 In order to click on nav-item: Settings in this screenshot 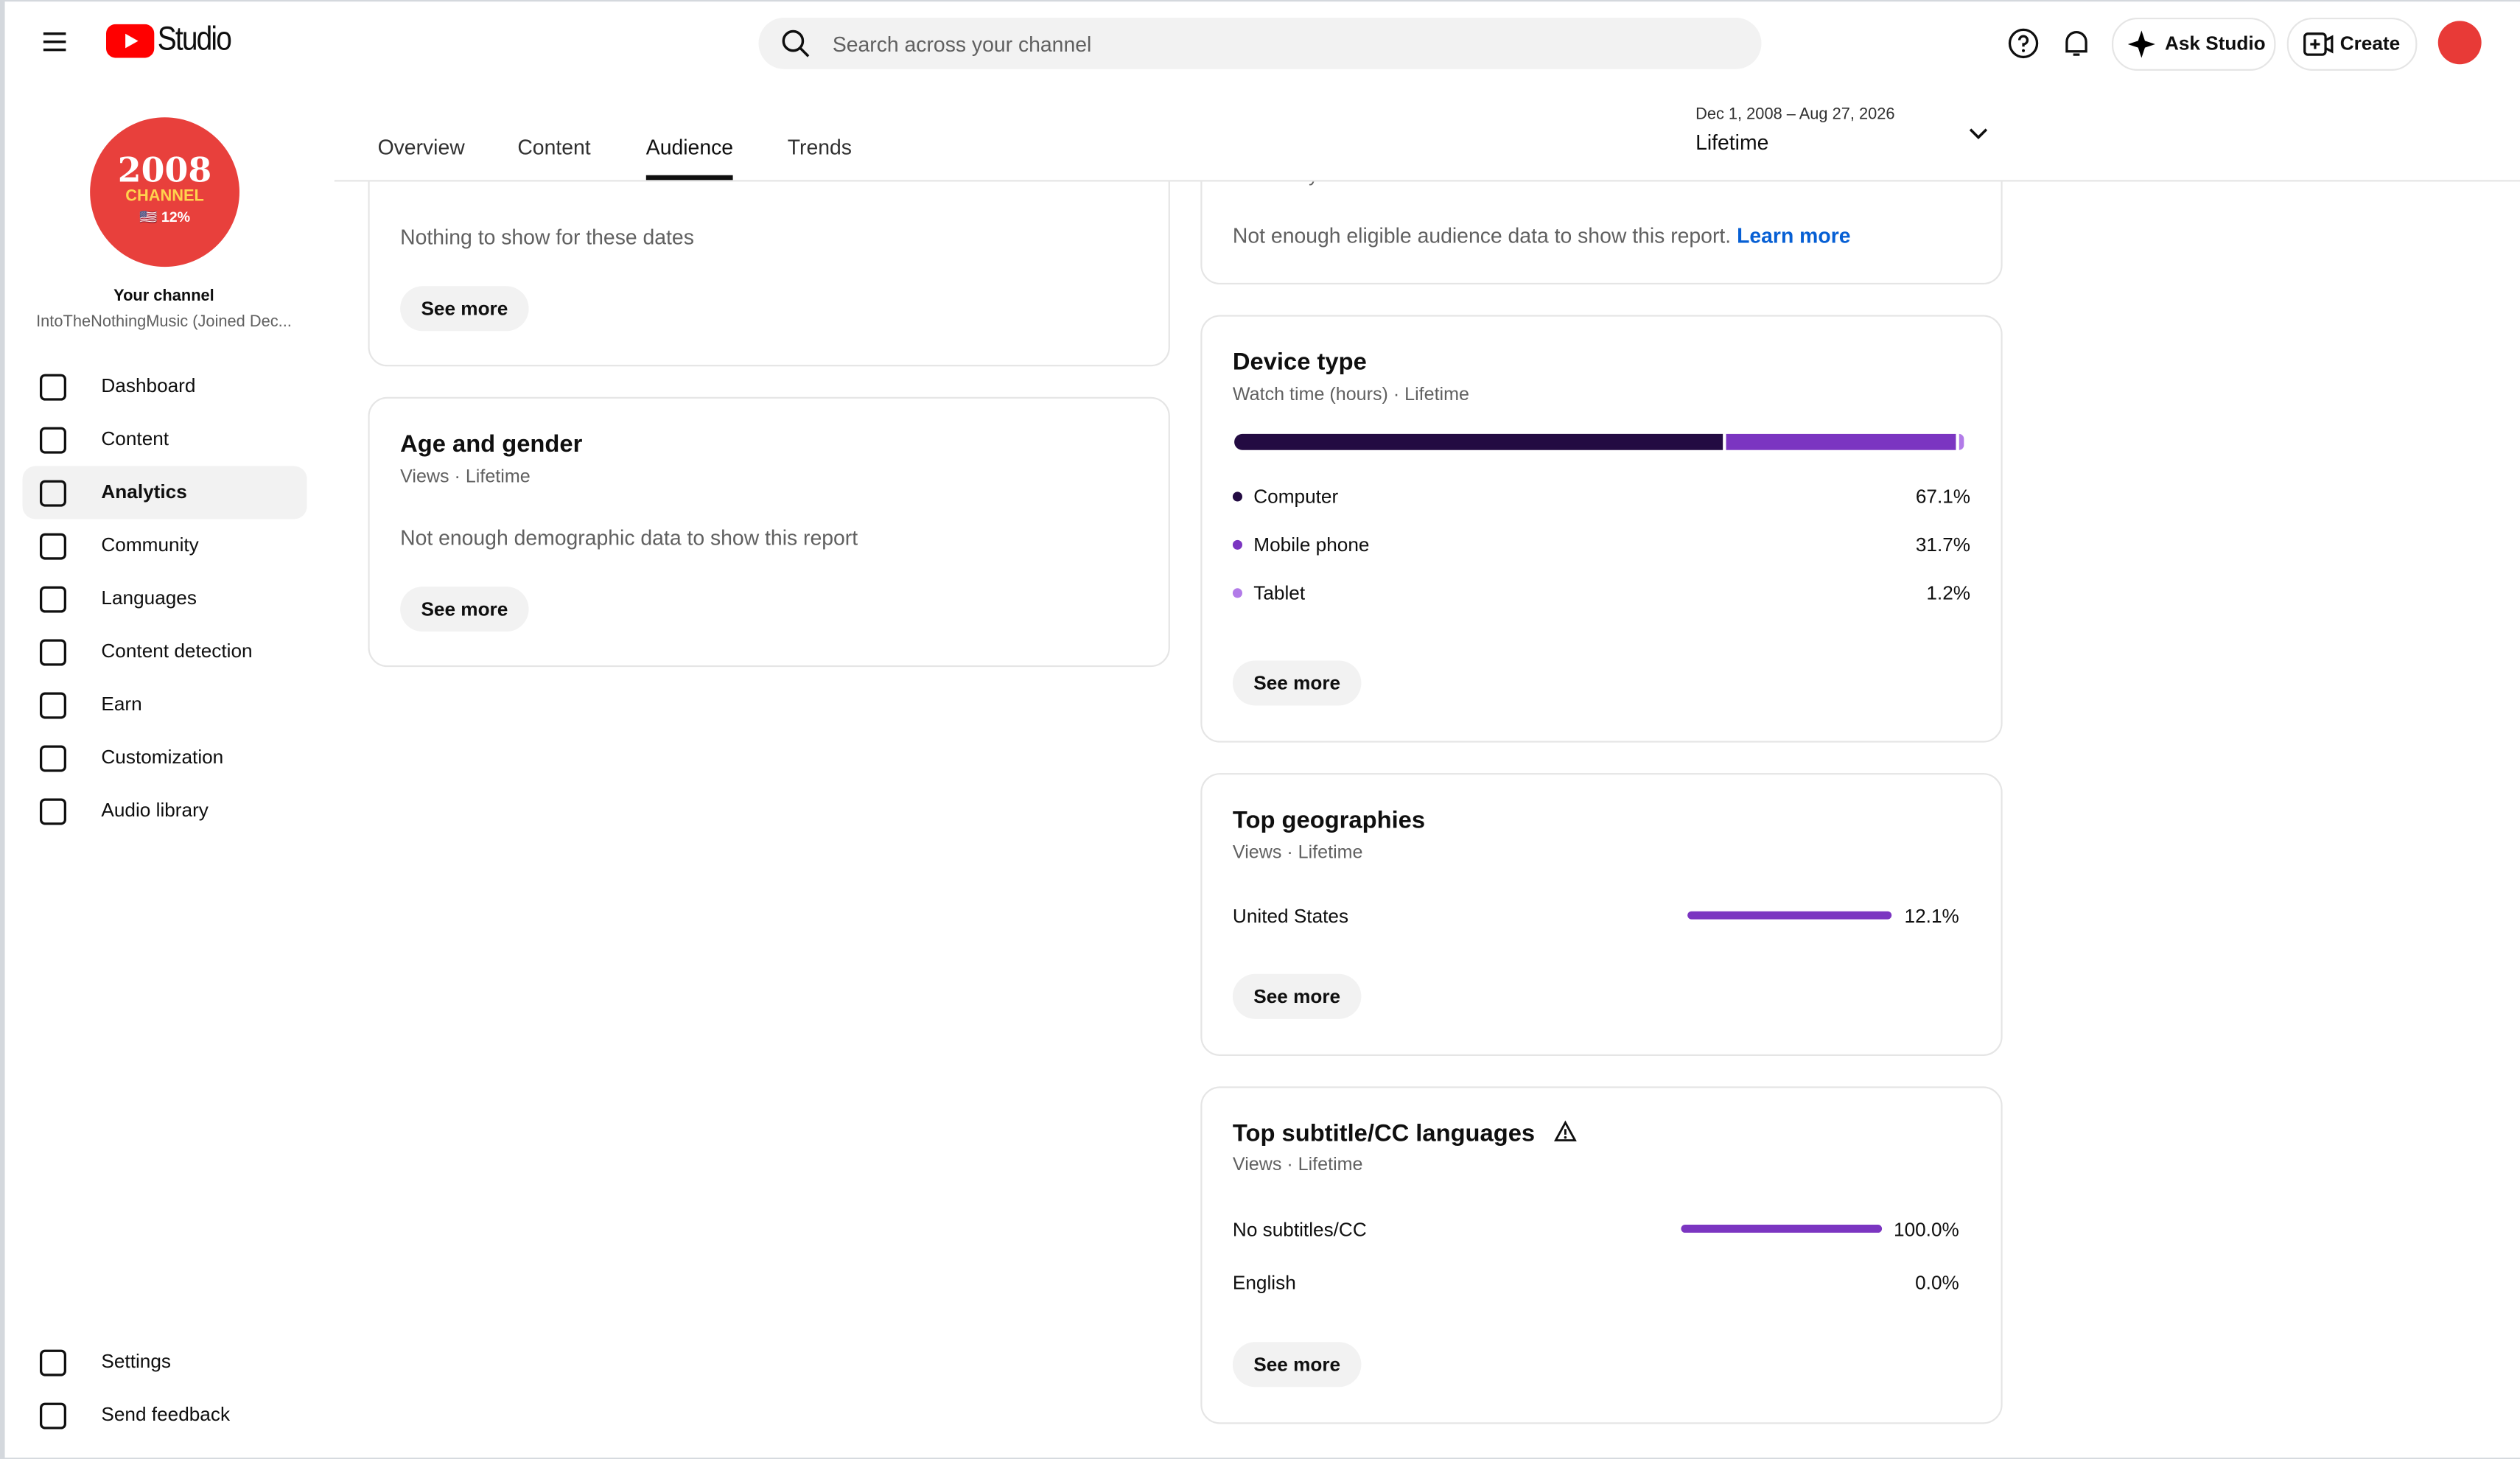, I will do `click(165, 1362)`.